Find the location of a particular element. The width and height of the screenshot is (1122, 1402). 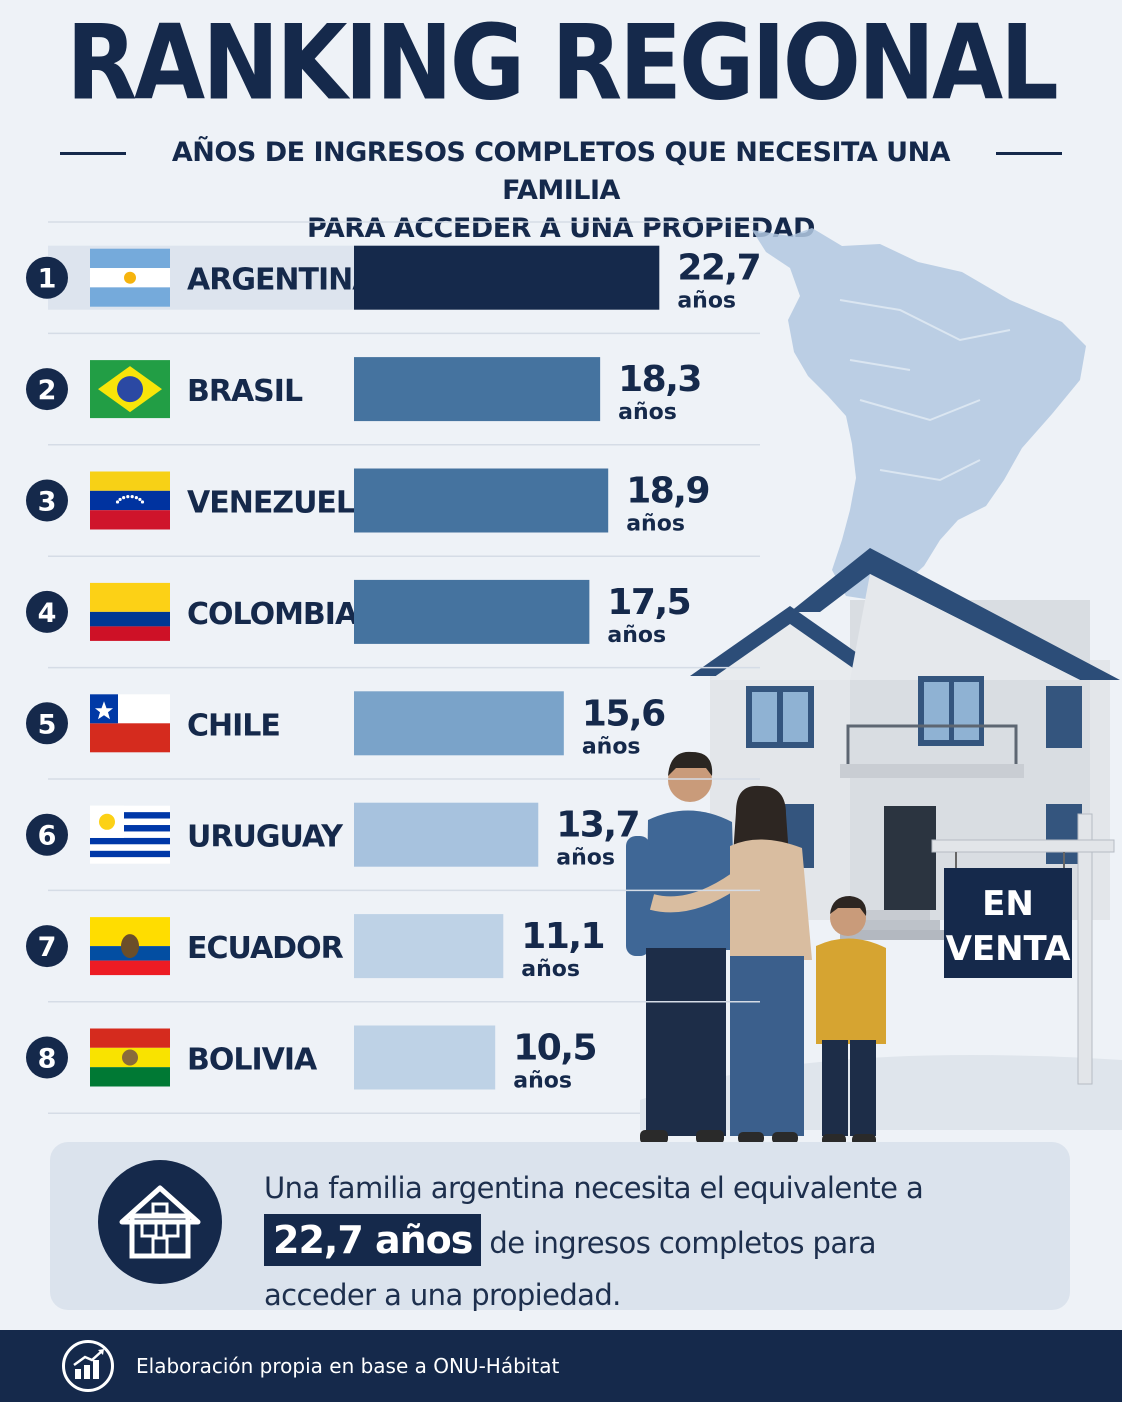

summary-highlight: 22,7 años is located at coordinates (373, 1240).